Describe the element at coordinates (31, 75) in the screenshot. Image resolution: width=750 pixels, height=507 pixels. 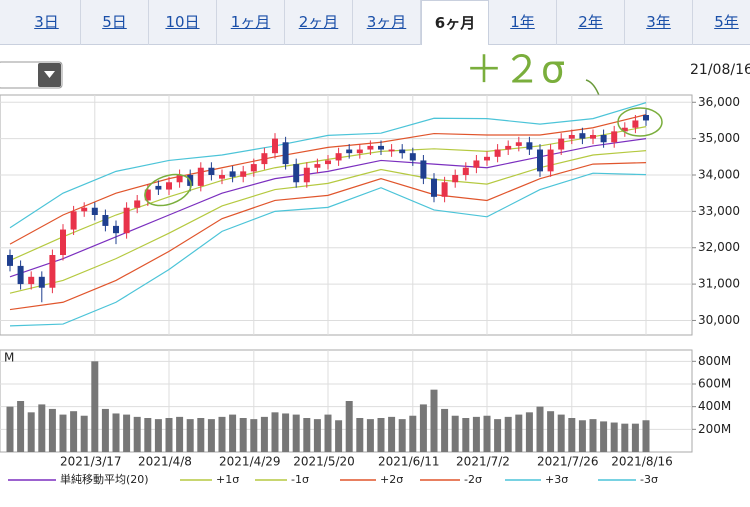
I see `dropdown` at that location.